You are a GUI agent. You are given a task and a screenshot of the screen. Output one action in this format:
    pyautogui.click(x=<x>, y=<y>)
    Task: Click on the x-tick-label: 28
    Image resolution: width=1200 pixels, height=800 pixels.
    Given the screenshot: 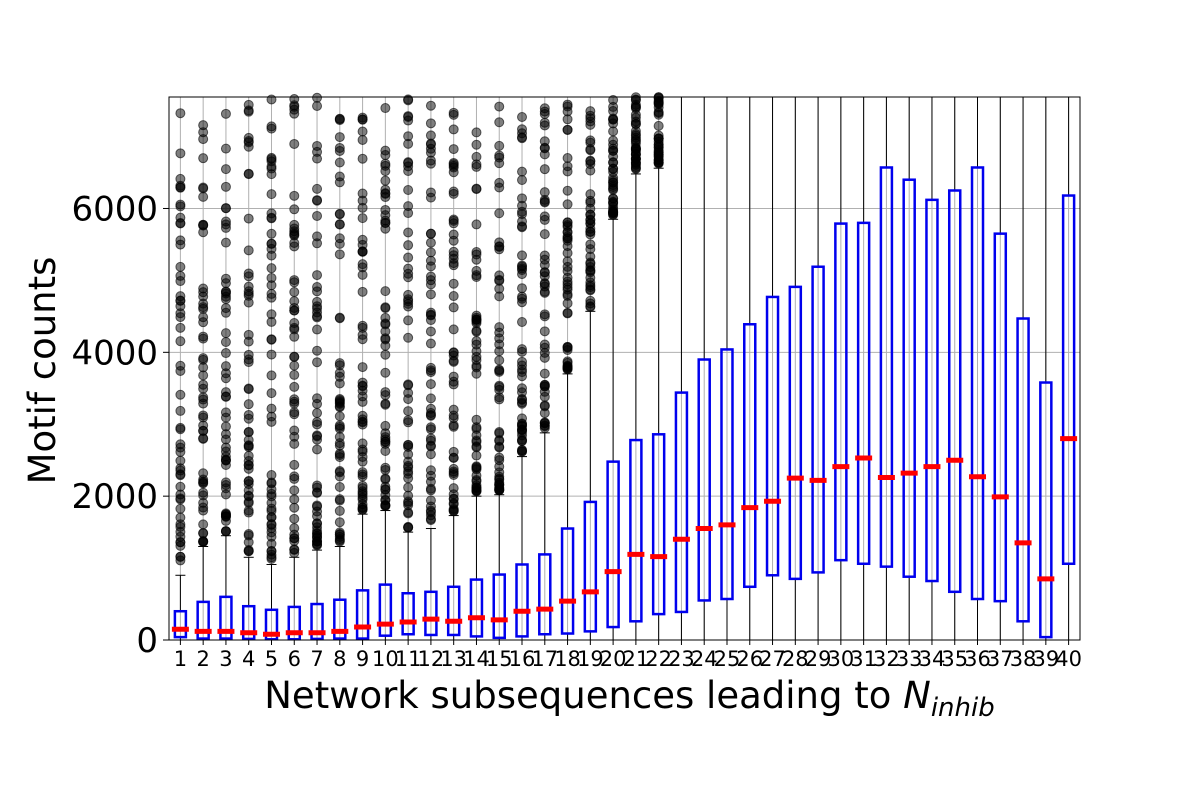 What is the action you would take?
    pyautogui.click(x=795, y=659)
    